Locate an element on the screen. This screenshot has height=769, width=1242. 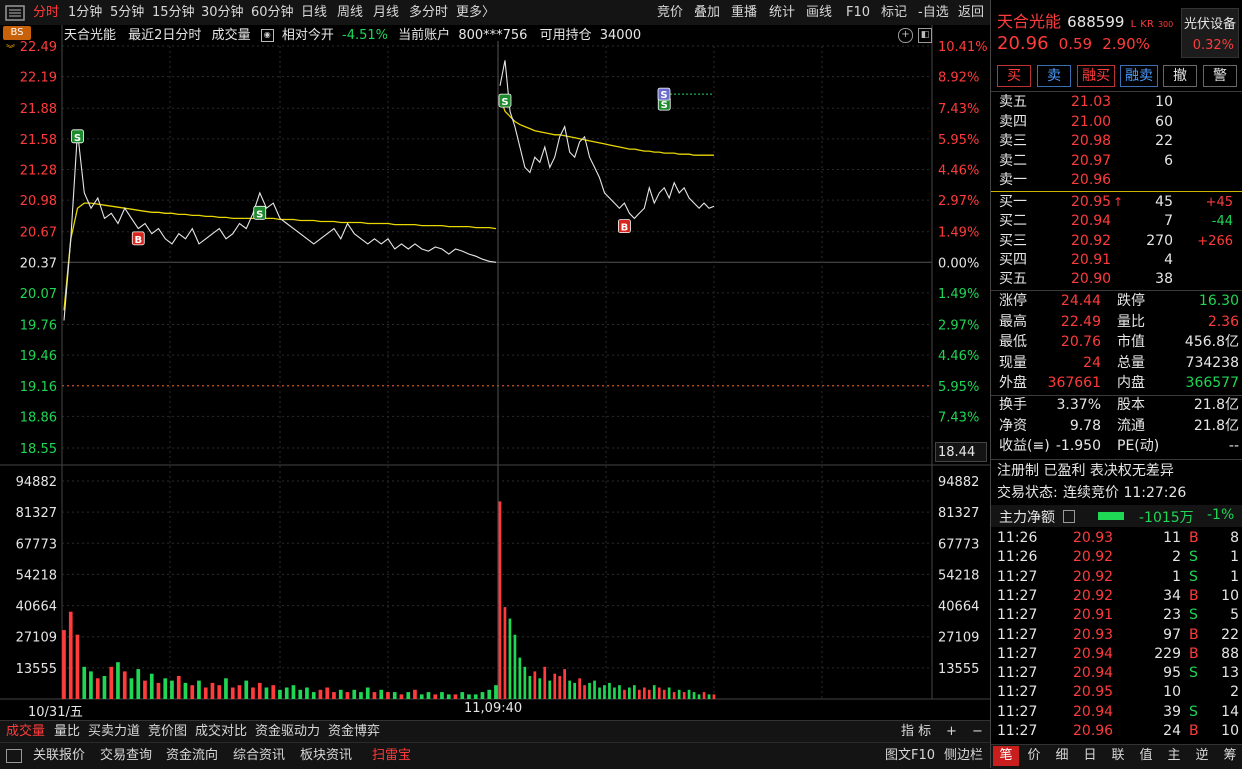
footer-tab-trade-query: 交易查询 is located at coordinates (126, 755).